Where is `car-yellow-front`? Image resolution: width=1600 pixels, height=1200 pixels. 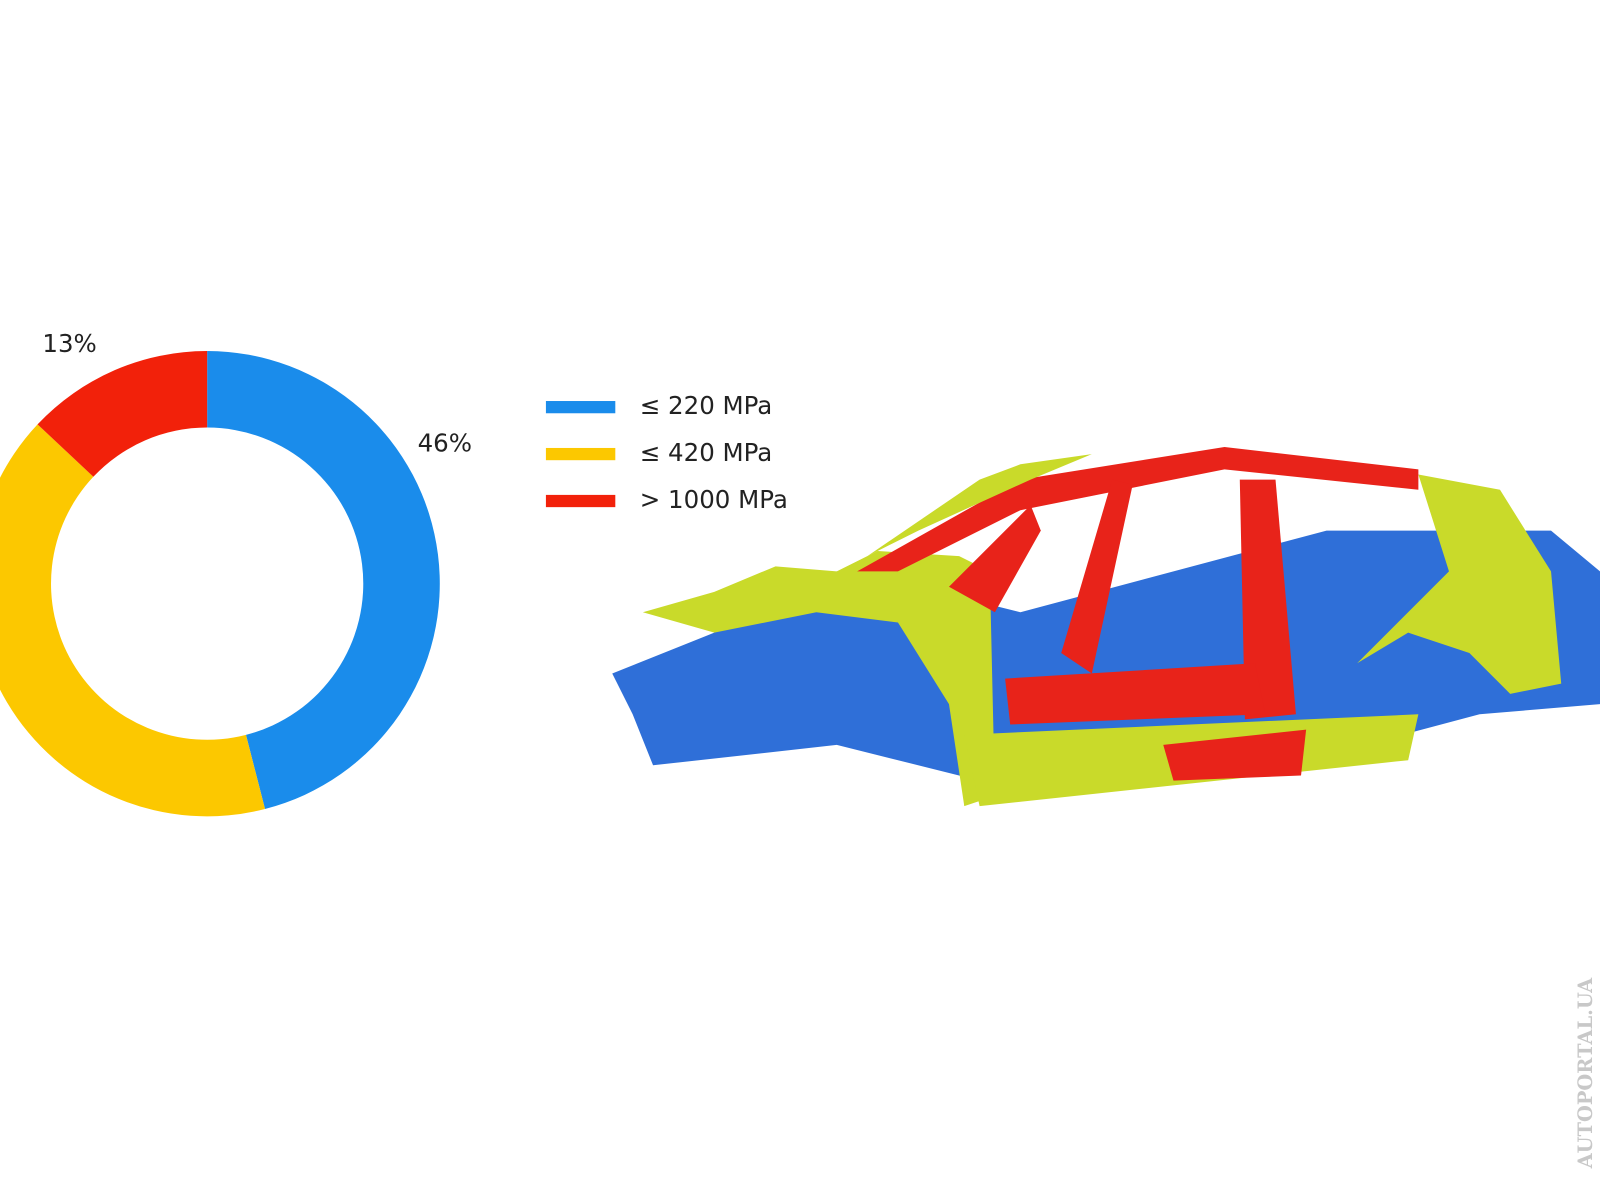
car-yellow-front is located at coordinates (818, 679).